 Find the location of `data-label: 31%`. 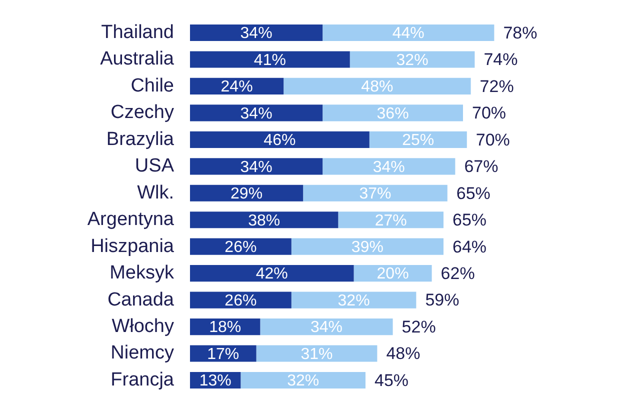

data-label: 31% is located at coordinates (316, 354).